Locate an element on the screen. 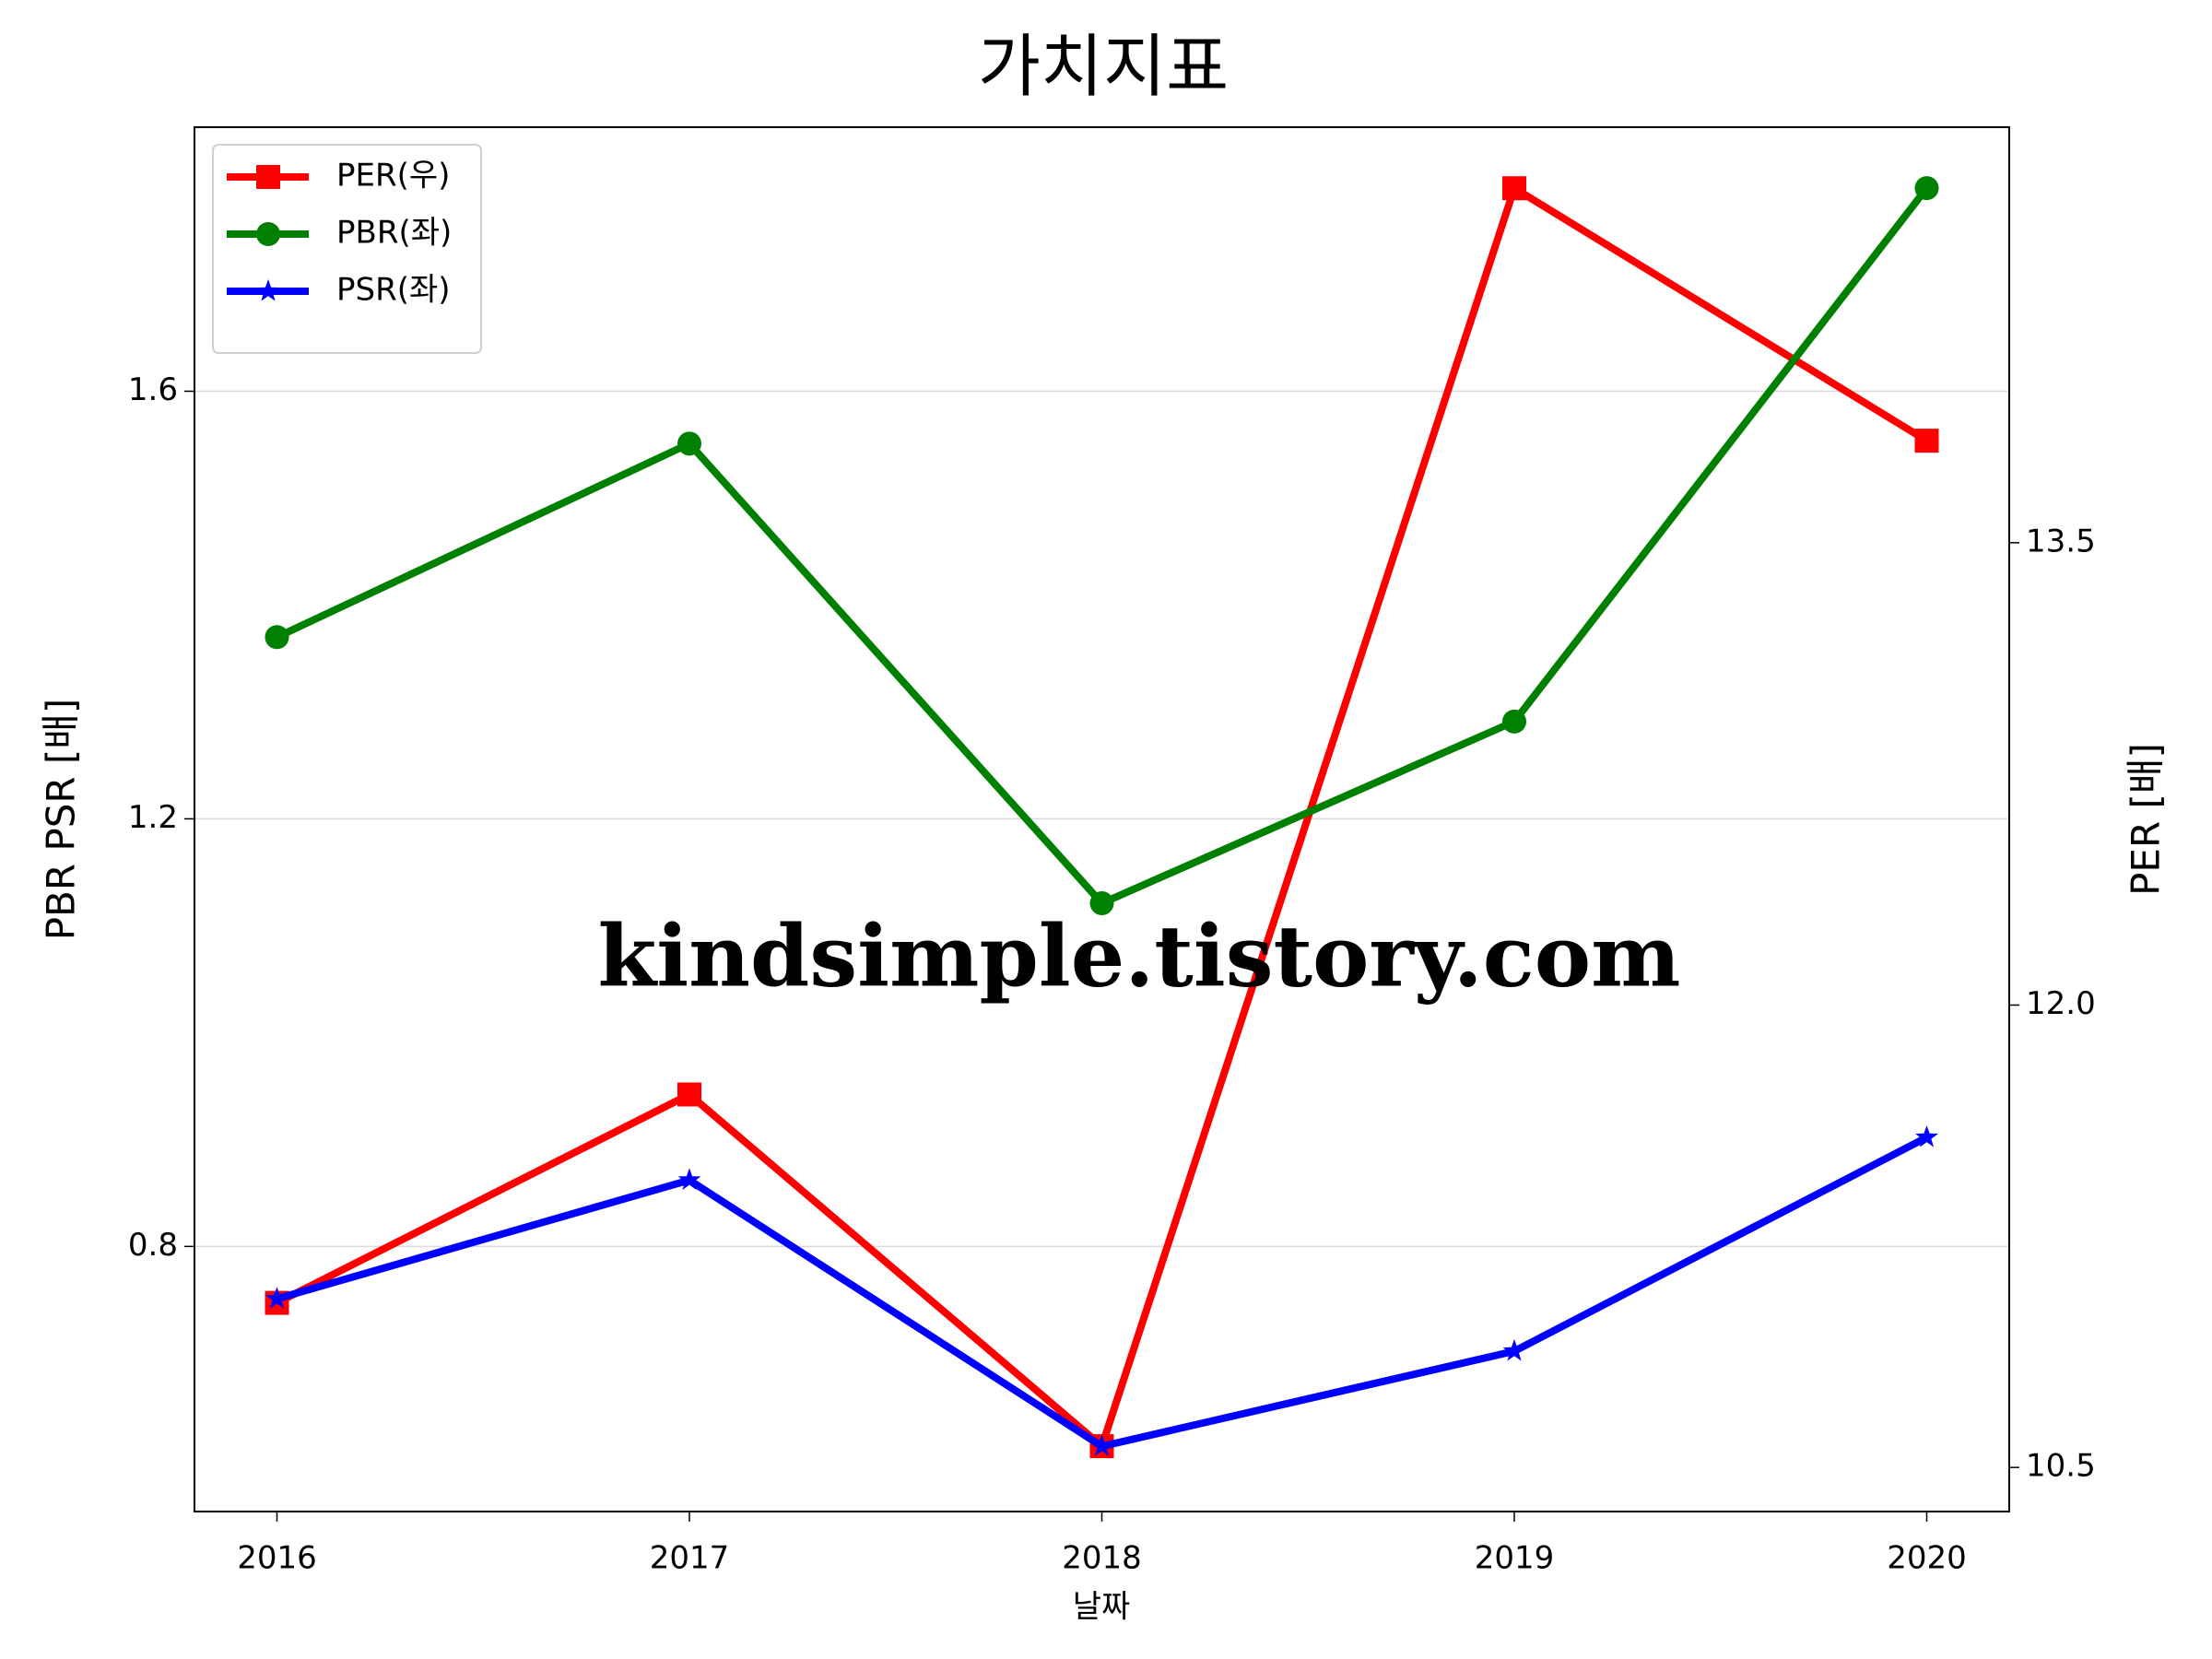  x-tick-label: 2016 is located at coordinates (277, 1558).